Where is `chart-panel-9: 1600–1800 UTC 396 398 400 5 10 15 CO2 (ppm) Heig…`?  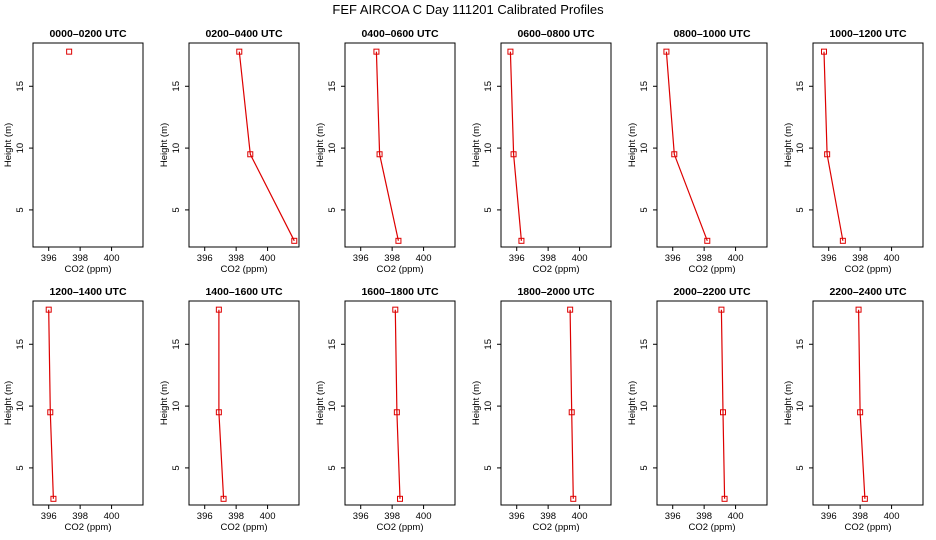 chart-panel-9: 1600–1800 UTC 396 398 400 5 10 15 CO2 (ppm) Heig… is located at coordinates (385, 409).